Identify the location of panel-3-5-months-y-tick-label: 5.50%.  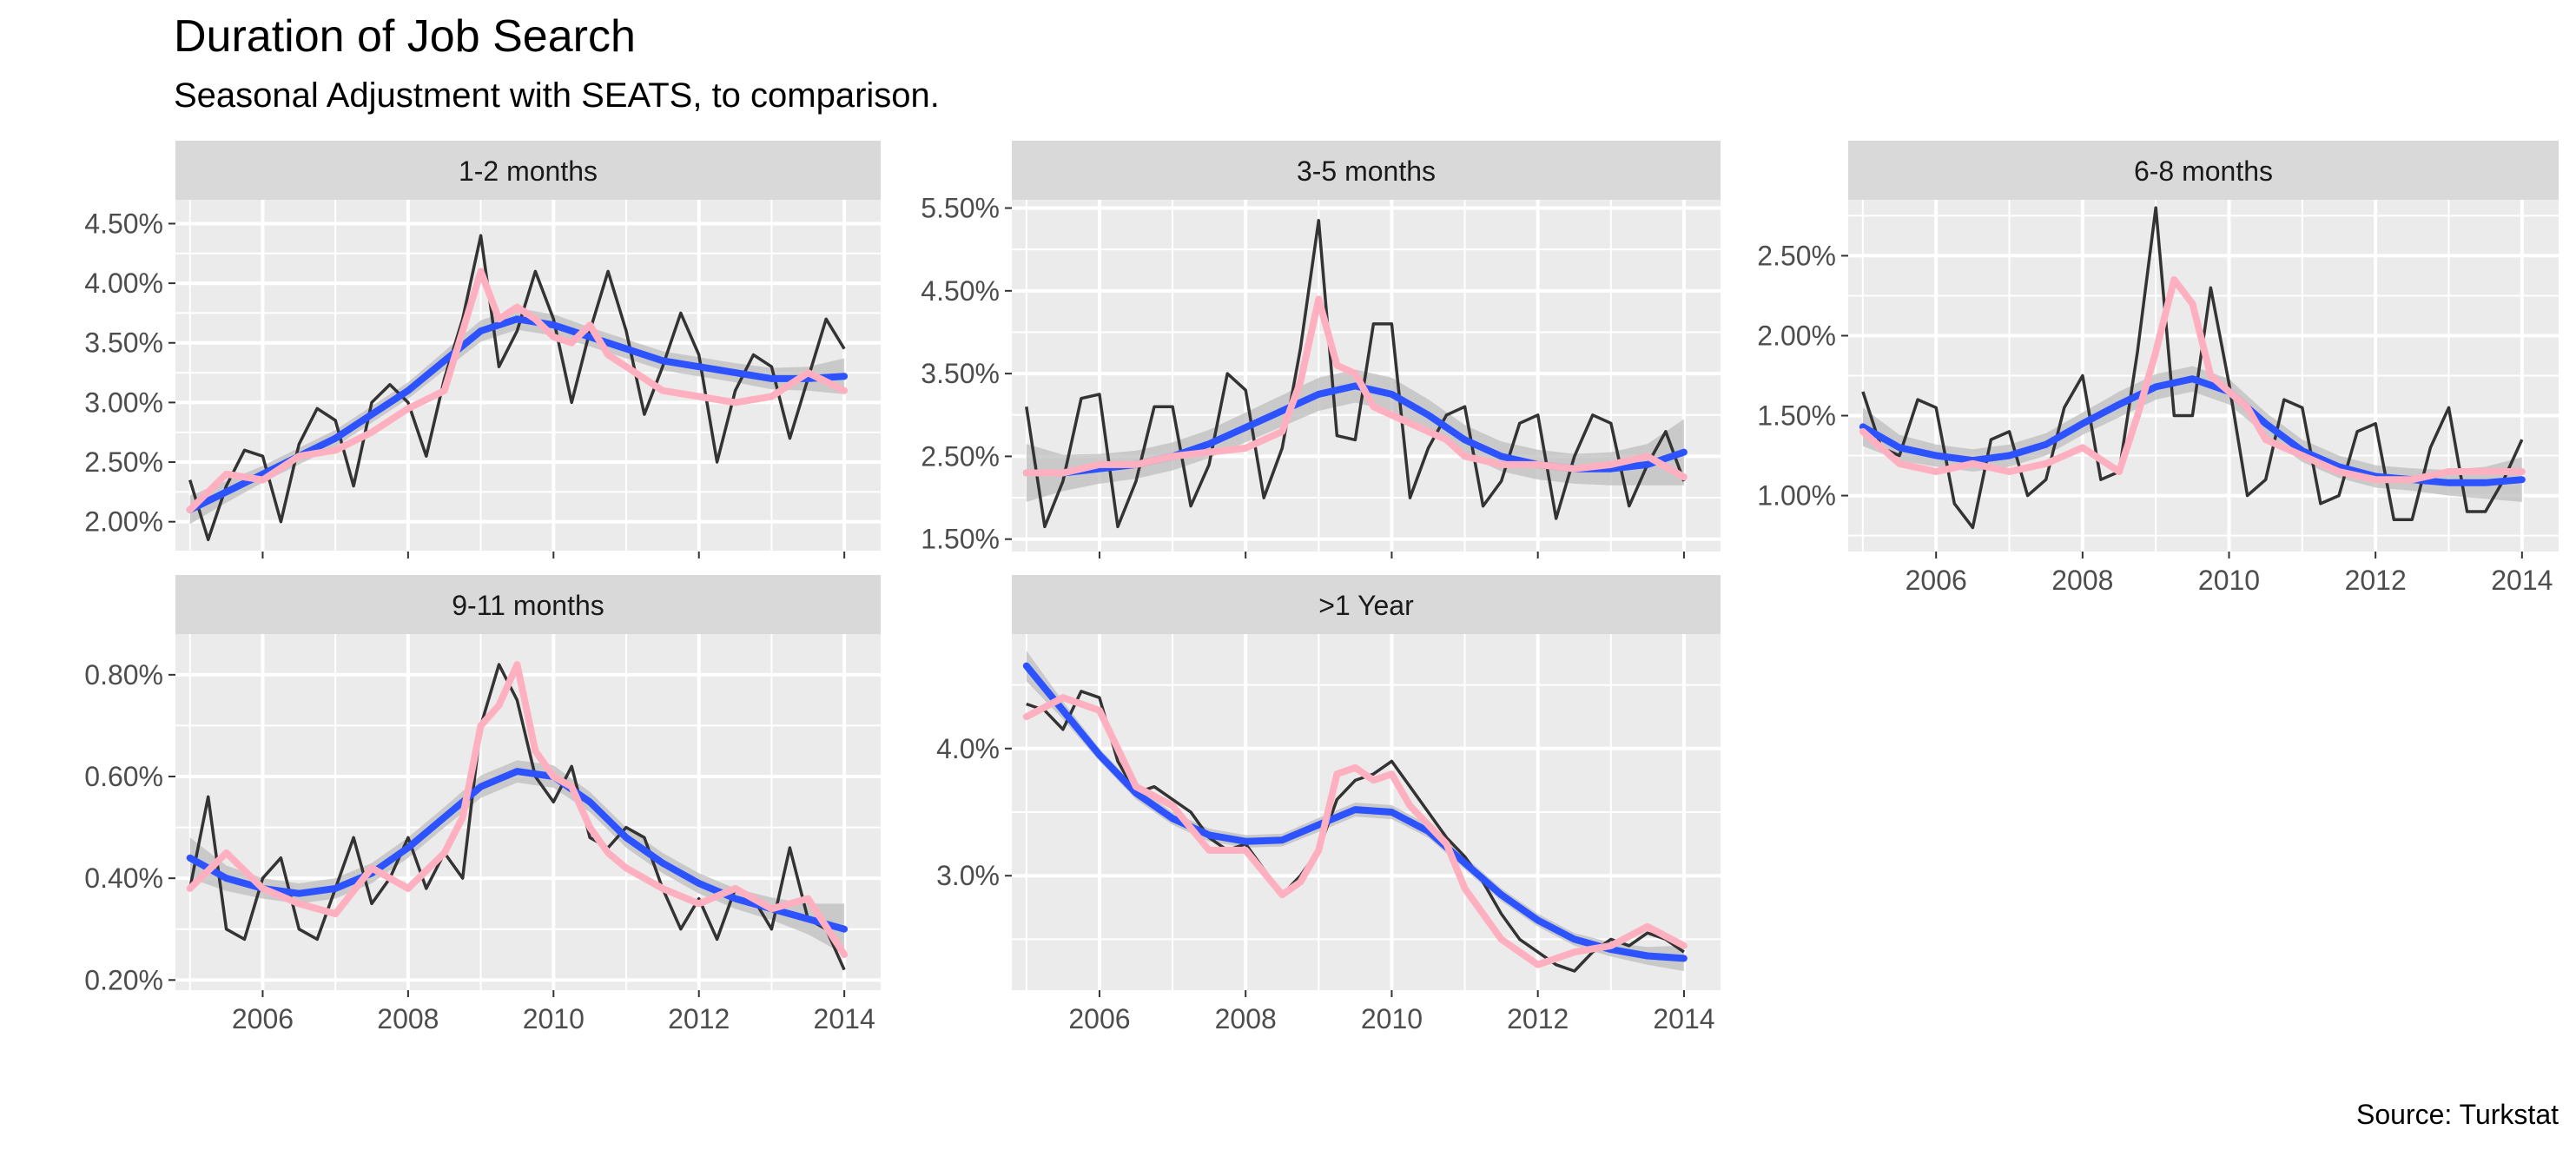
(961, 208).